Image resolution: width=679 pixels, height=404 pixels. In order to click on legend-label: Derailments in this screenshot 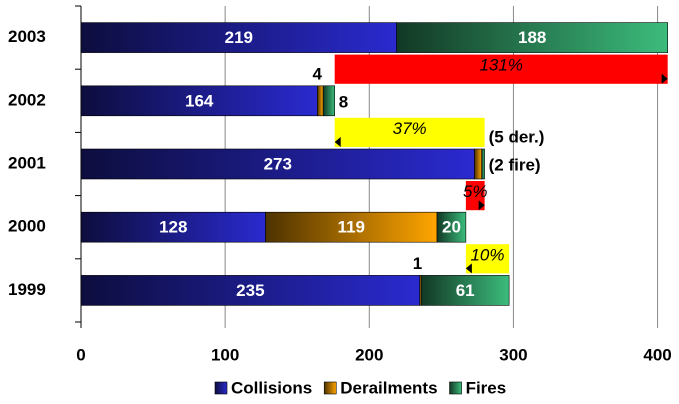, I will do `click(388, 387)`.